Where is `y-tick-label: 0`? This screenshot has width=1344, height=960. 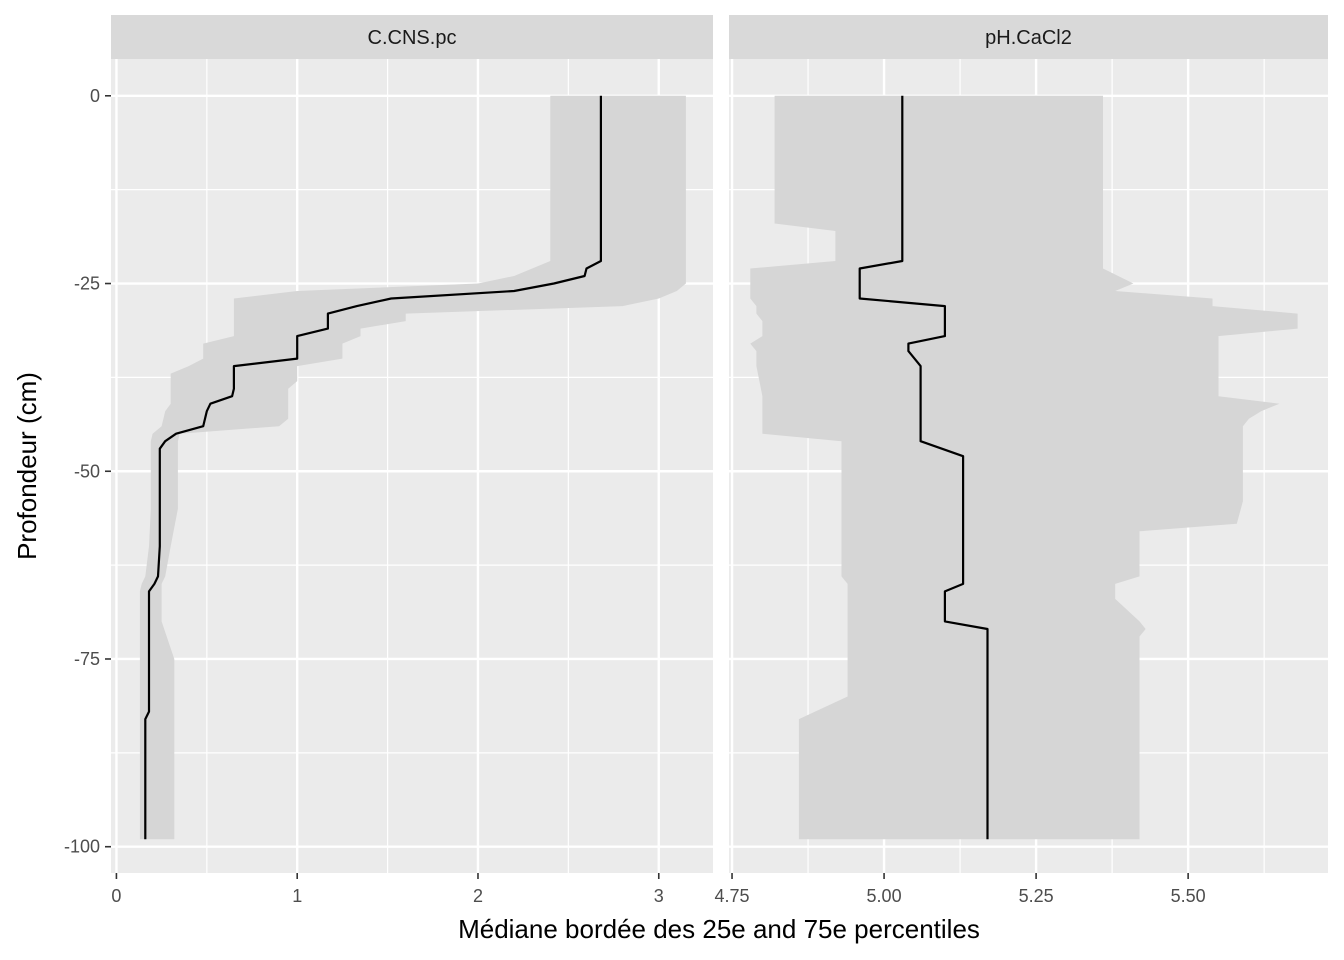
y-tick-label: 0 is located at coordinates (95, 96).